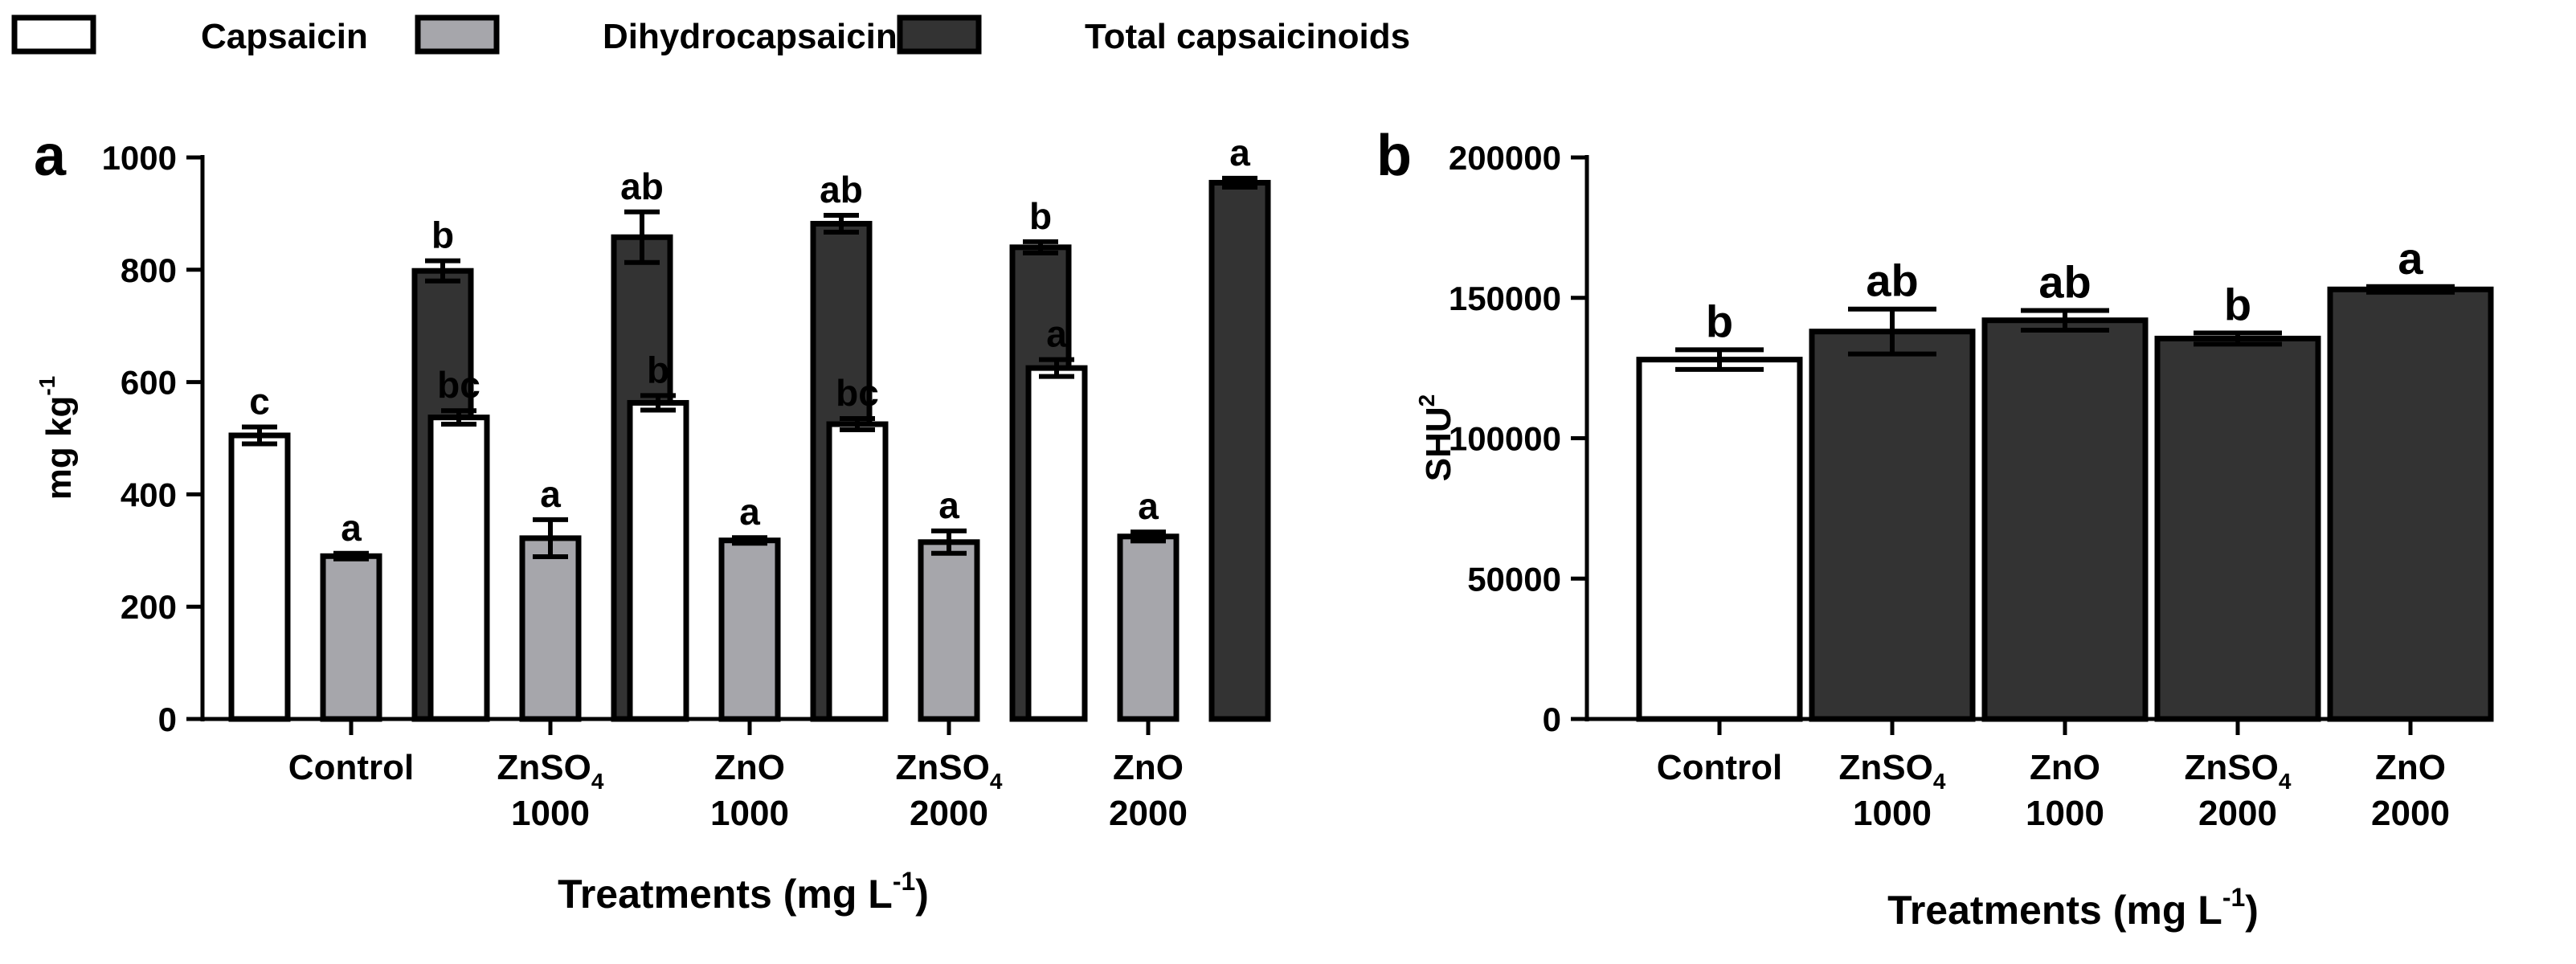 This screenshot has width=2576, height=964. I want to click on y-tick-label: 100000, so click(1505, 439).